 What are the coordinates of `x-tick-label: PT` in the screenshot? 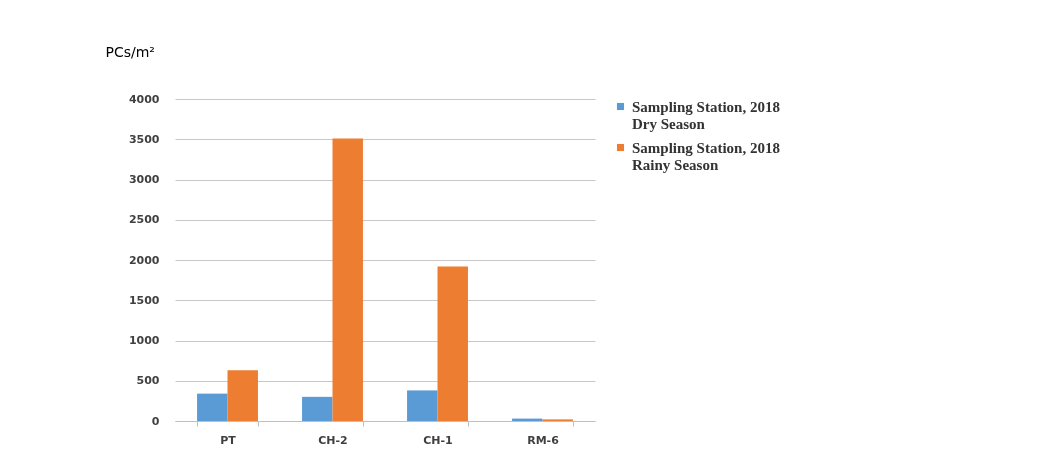 It's located at (228, 440).